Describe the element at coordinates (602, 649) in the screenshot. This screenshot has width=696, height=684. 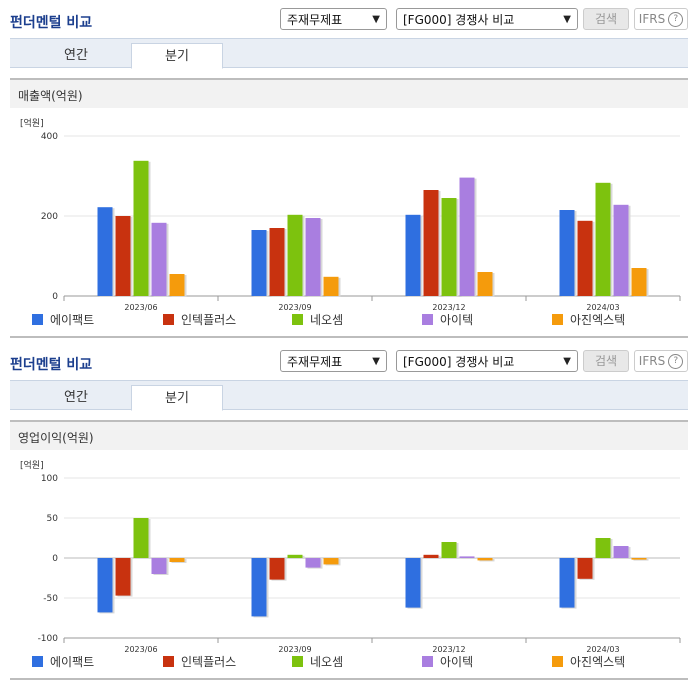
I see `x-tick-label: 2024/03` at that location.